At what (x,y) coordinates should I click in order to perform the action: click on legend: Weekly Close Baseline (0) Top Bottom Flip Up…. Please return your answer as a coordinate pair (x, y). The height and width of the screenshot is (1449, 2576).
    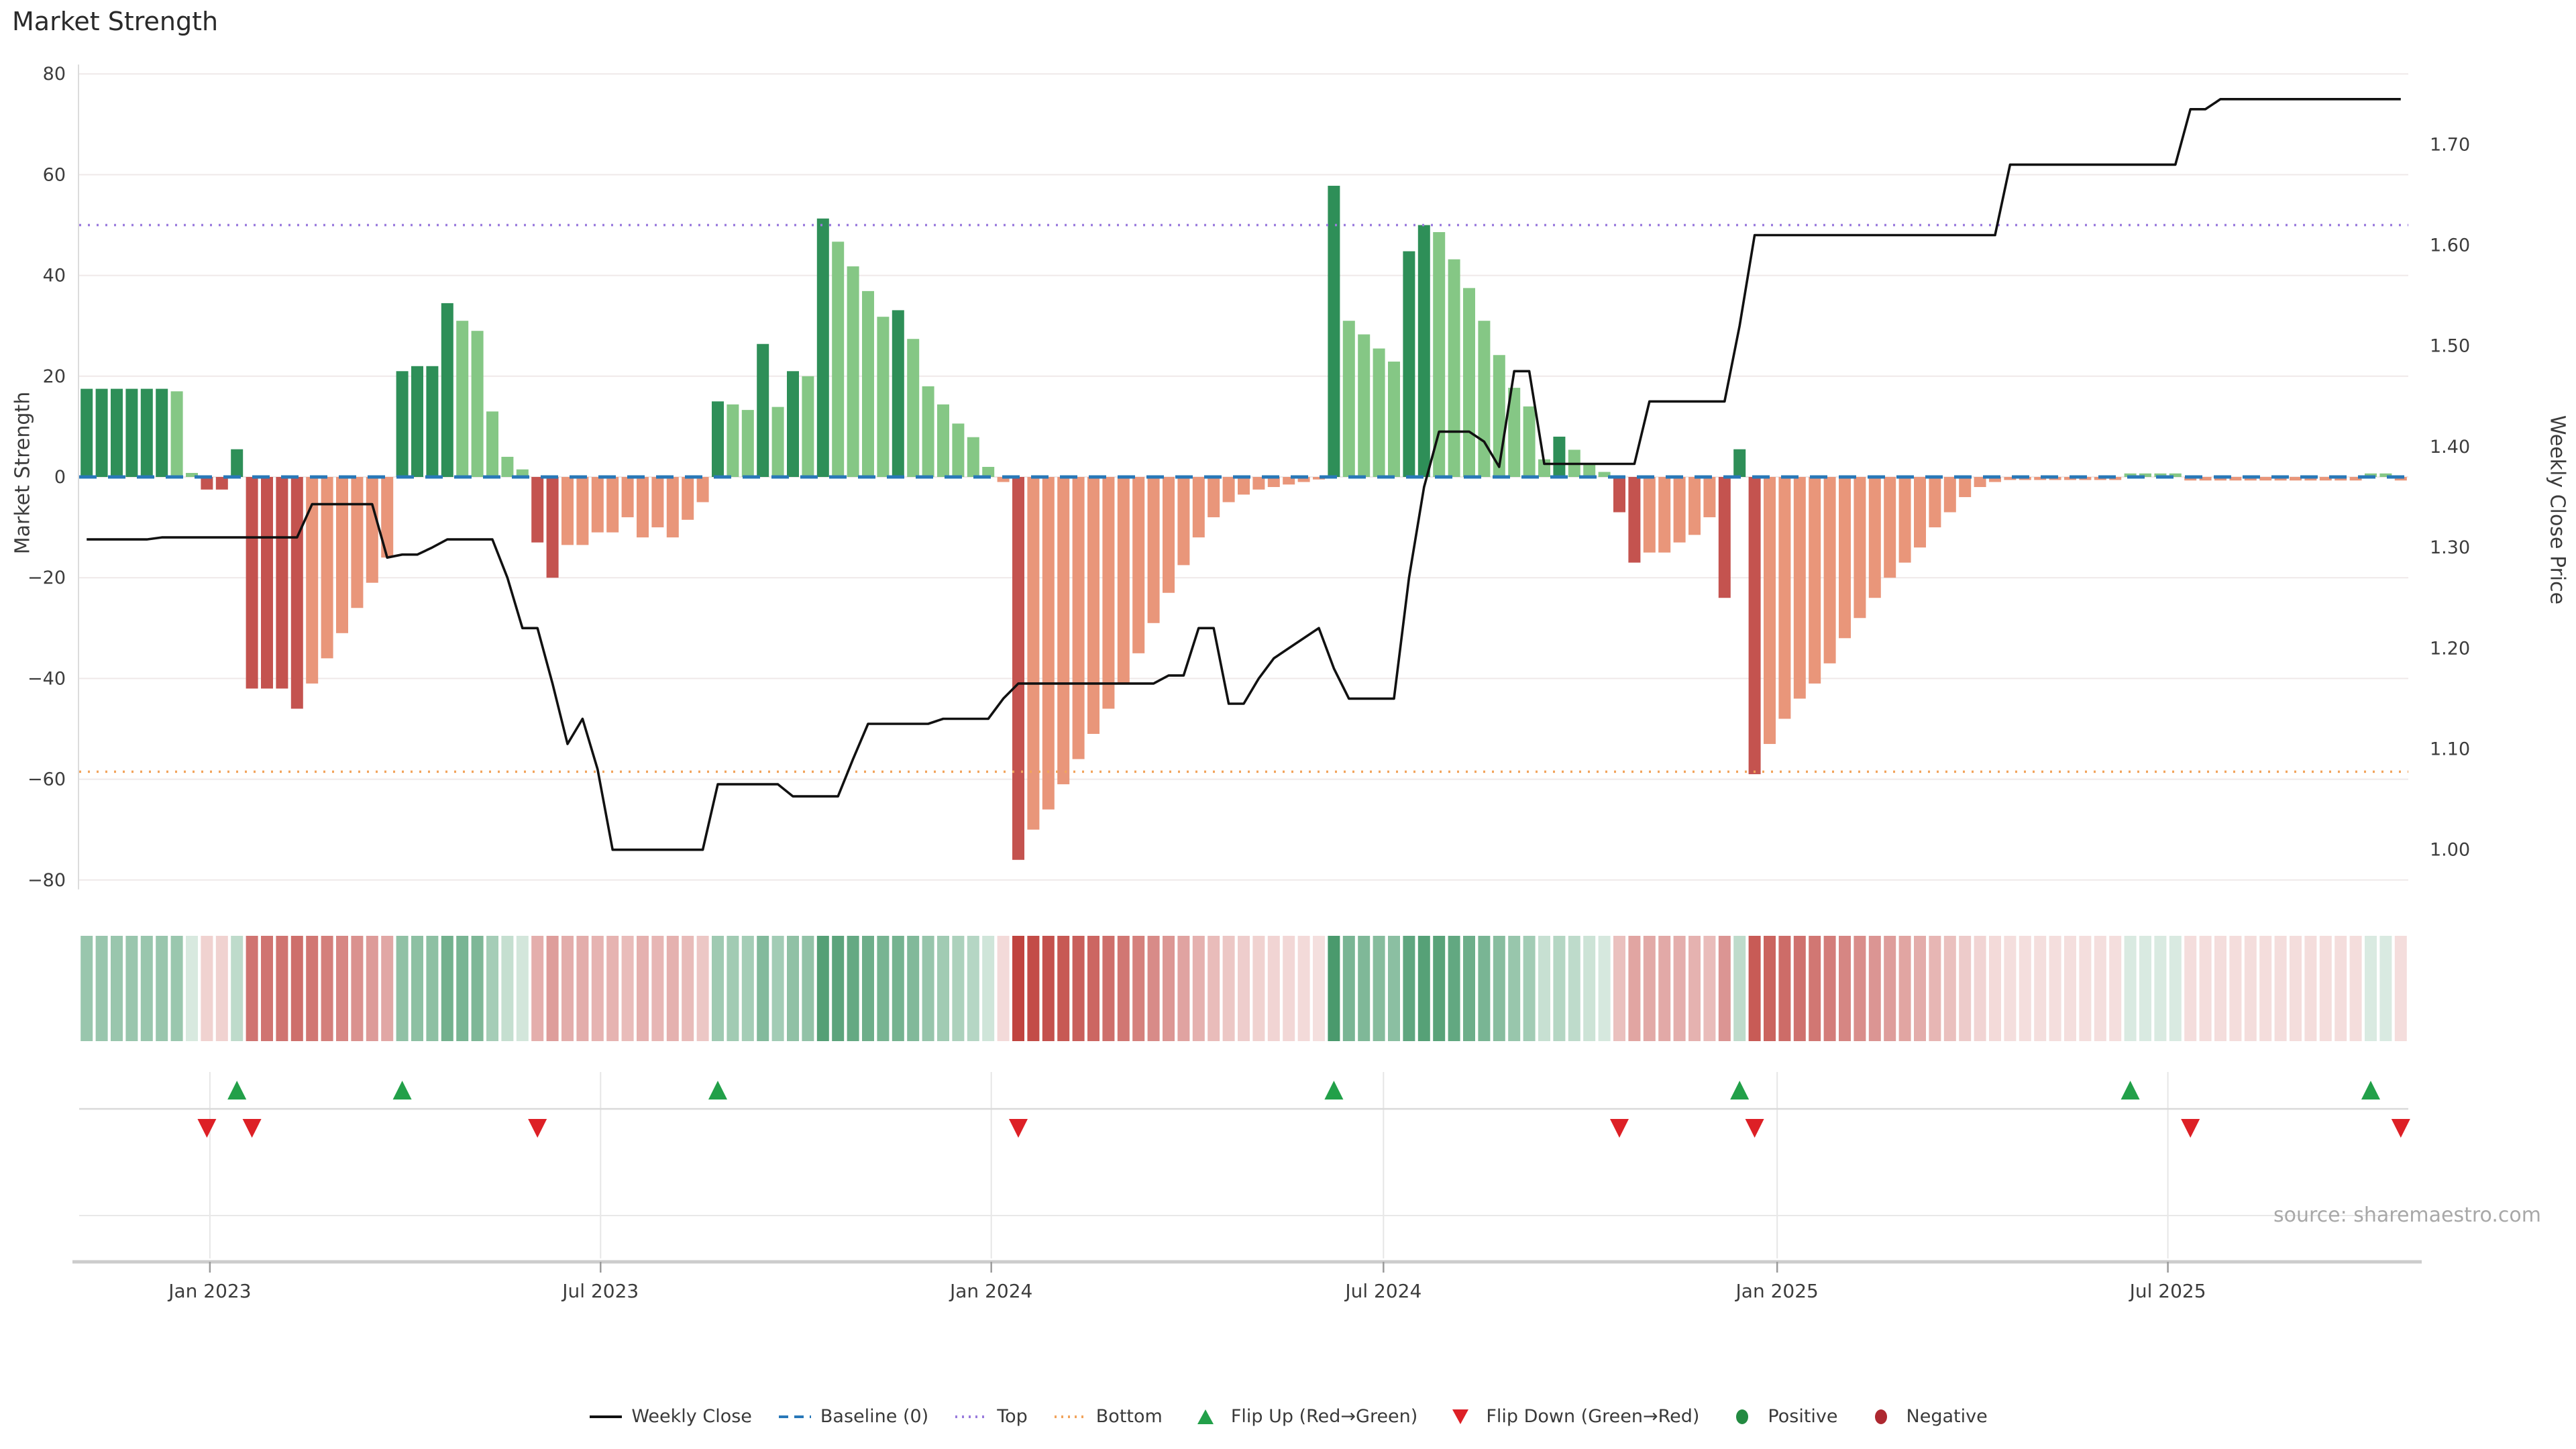
    Looking at the image, I should click on (1288, 1416).